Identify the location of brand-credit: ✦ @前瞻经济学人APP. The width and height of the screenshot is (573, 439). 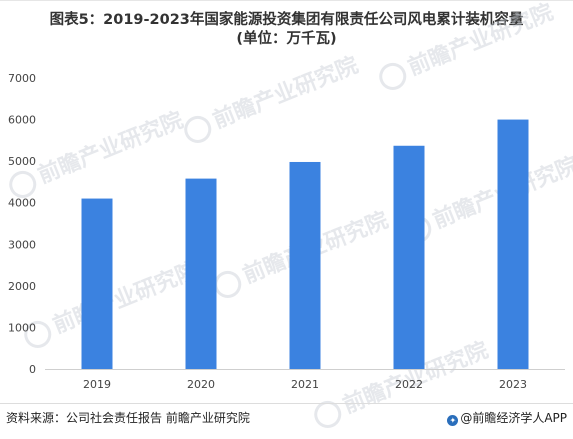
(507, 417).